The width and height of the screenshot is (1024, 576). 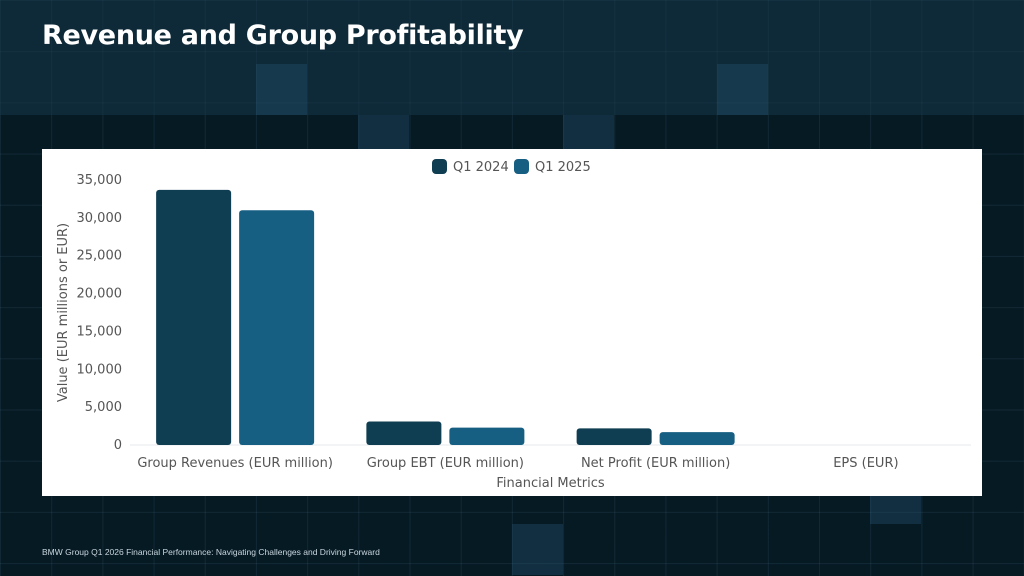 I want to click on slide-title: Revenue and Group Profitability, so click(x=283, y=35).